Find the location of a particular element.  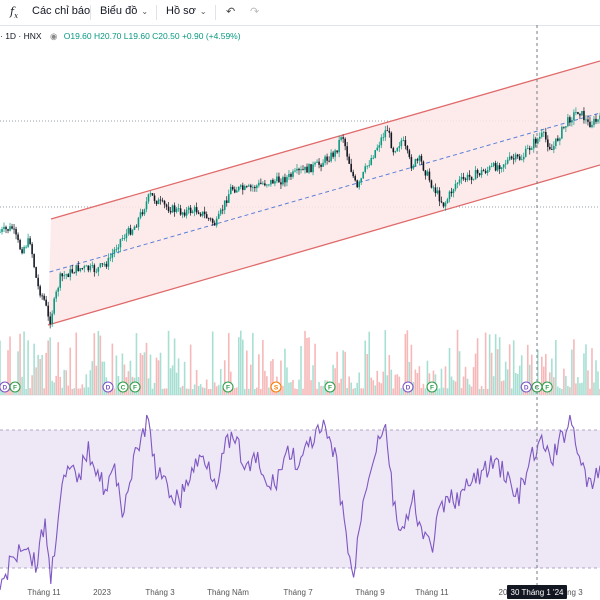

indicators-icon: fx is located at coordinates (14, 13).